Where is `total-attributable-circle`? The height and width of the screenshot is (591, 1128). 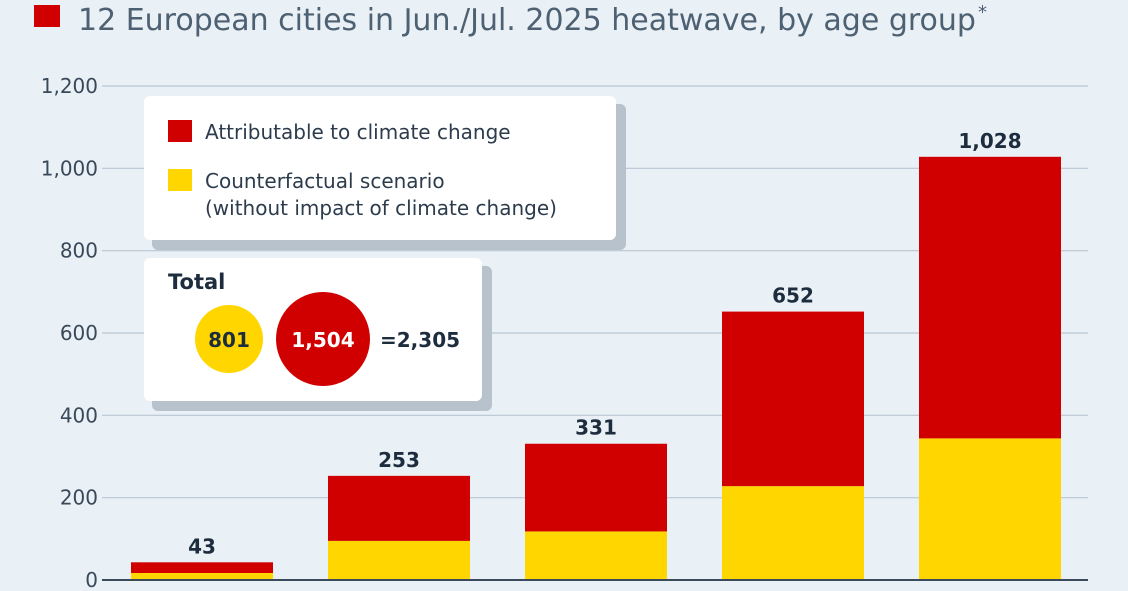 total-attributable-circle is located at coordinates (323, 339).